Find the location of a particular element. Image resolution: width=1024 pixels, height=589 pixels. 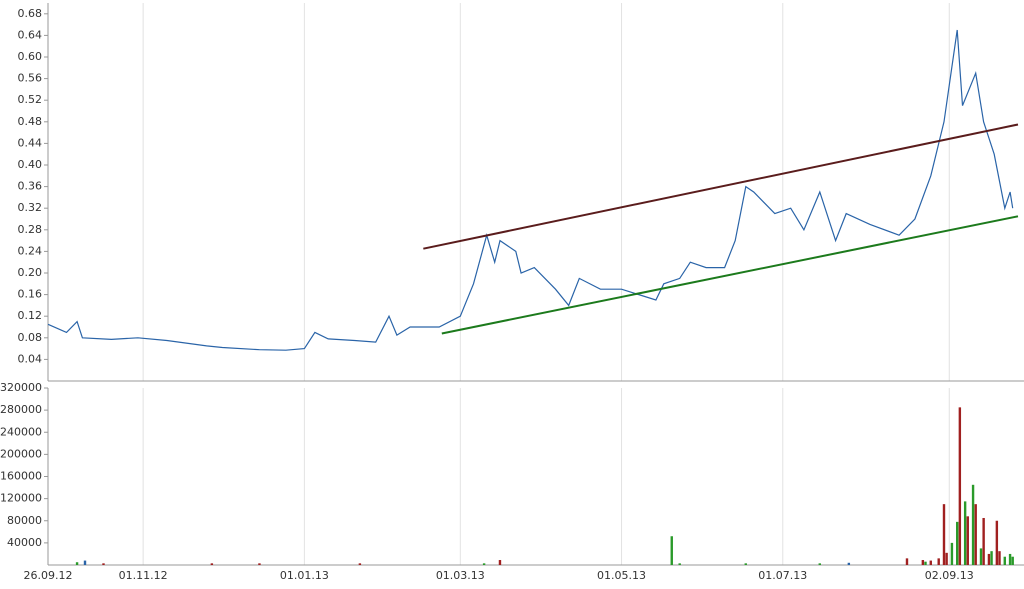

x-tick-label: 26.09.12 is located at coordinates (48, 575).